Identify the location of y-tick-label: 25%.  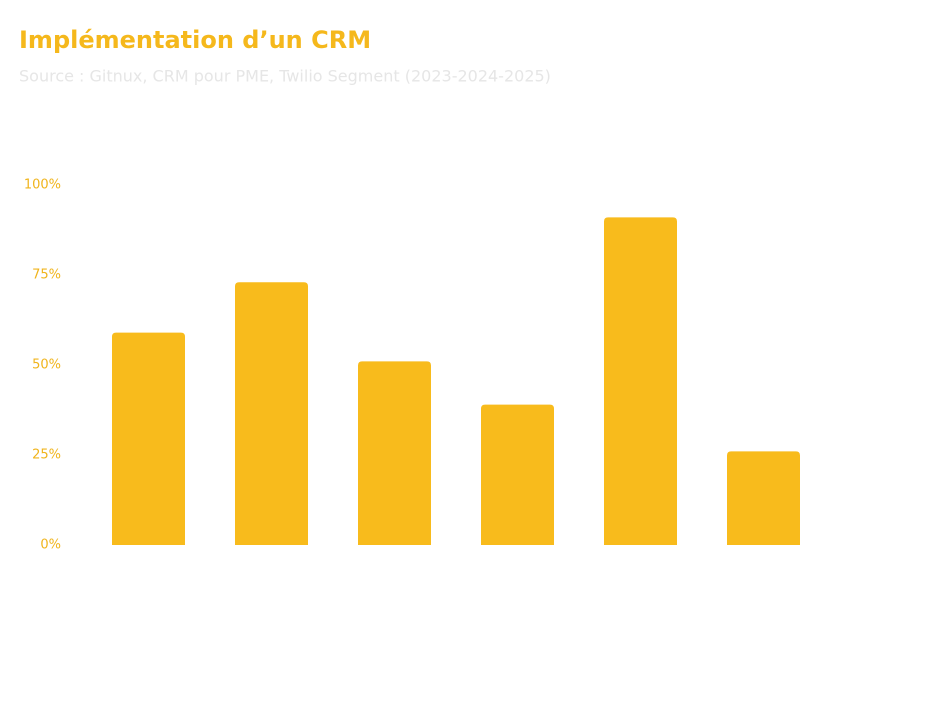
(46, 455).